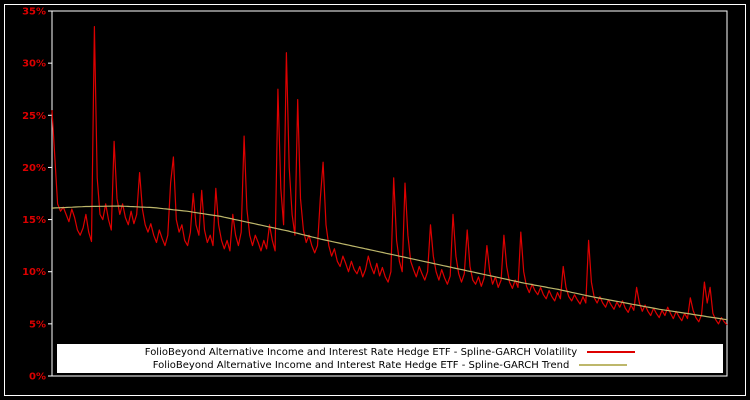  I want to click on y-tick-label: 5%, so click(37, 324).